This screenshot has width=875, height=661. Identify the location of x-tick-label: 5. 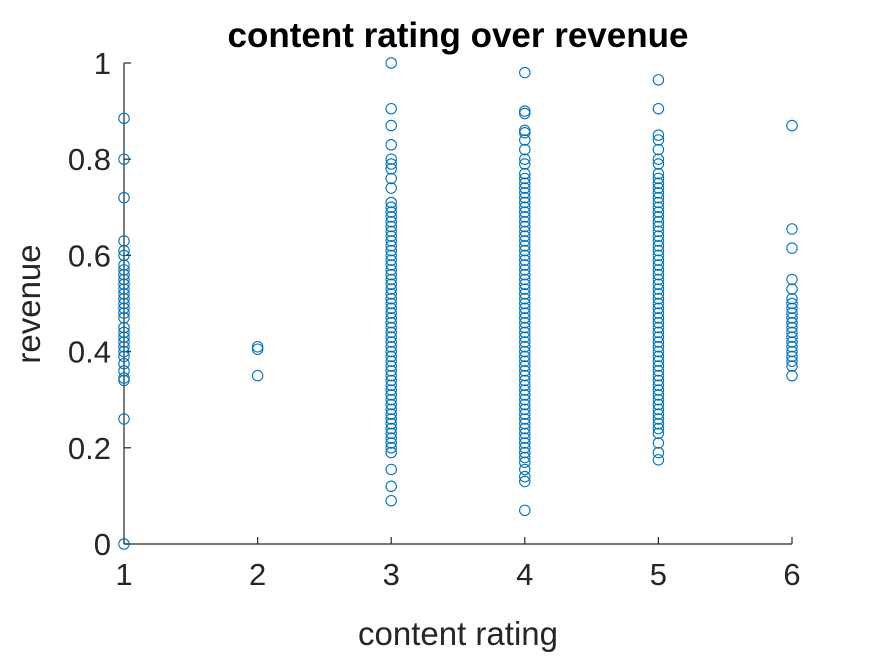
(658, 574).